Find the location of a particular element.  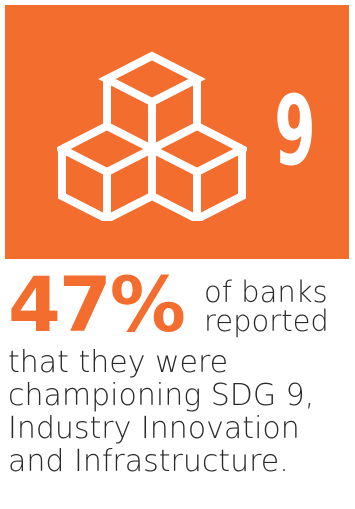

stat-text-line2: that they were is located at coordinates (118, 362).